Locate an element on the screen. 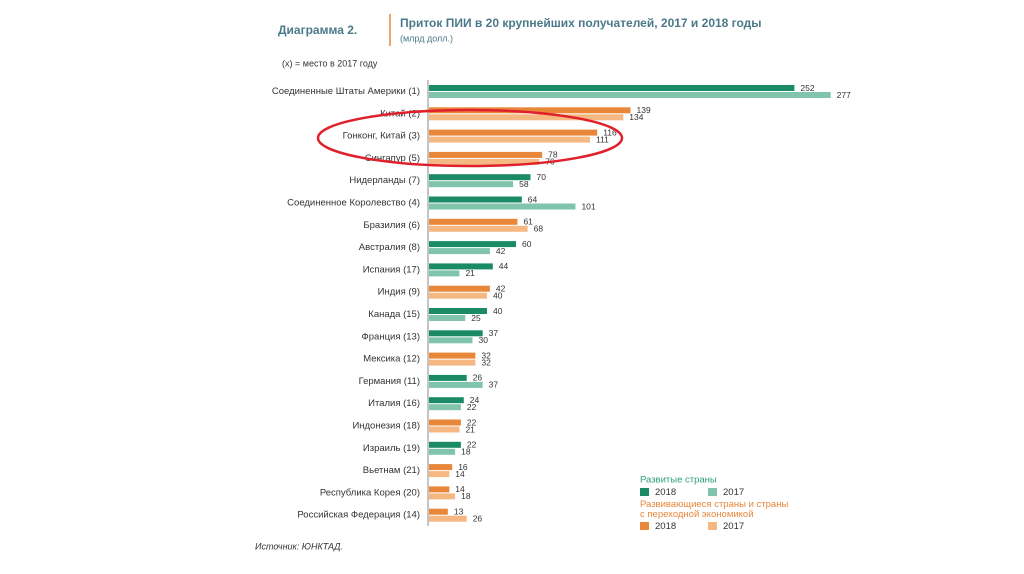 The width and height of the screenshot is (1024, 574). value-label: 16 is located at coordinates (463, 467).